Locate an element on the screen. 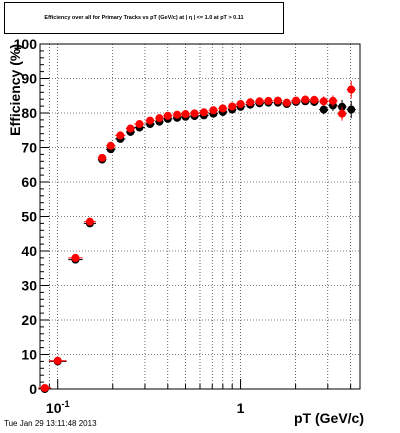 Image resolution: width=400 pixels, height=433 pixels. y-tick-label: 60 is located at coordinates (29, 182).